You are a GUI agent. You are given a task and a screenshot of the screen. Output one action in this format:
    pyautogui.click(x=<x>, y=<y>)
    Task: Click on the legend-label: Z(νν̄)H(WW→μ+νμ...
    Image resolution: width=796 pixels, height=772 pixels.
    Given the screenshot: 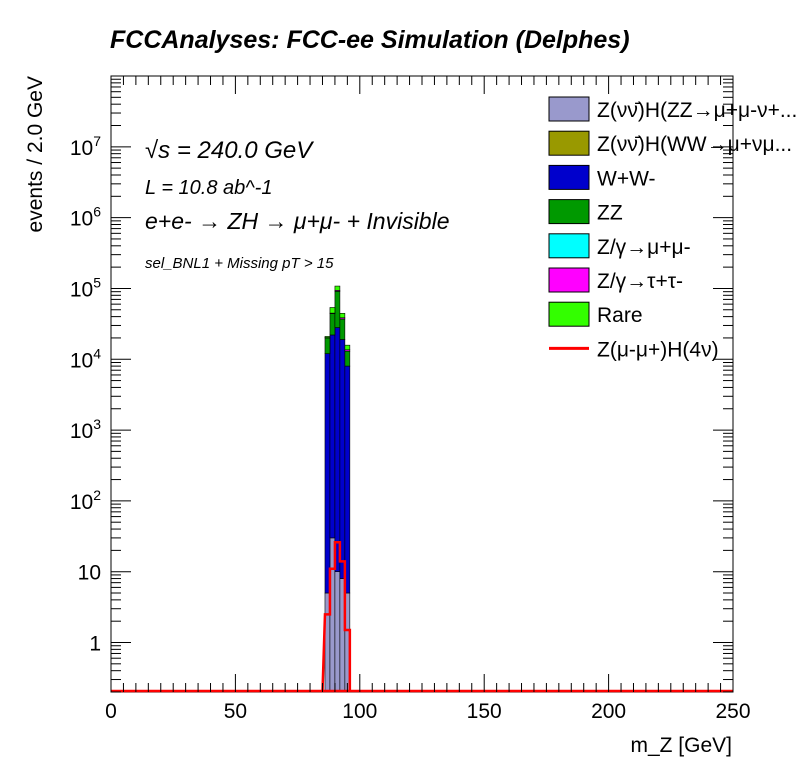 What is the action you would take?
    pyautogui.click(x=694, y=144)
    